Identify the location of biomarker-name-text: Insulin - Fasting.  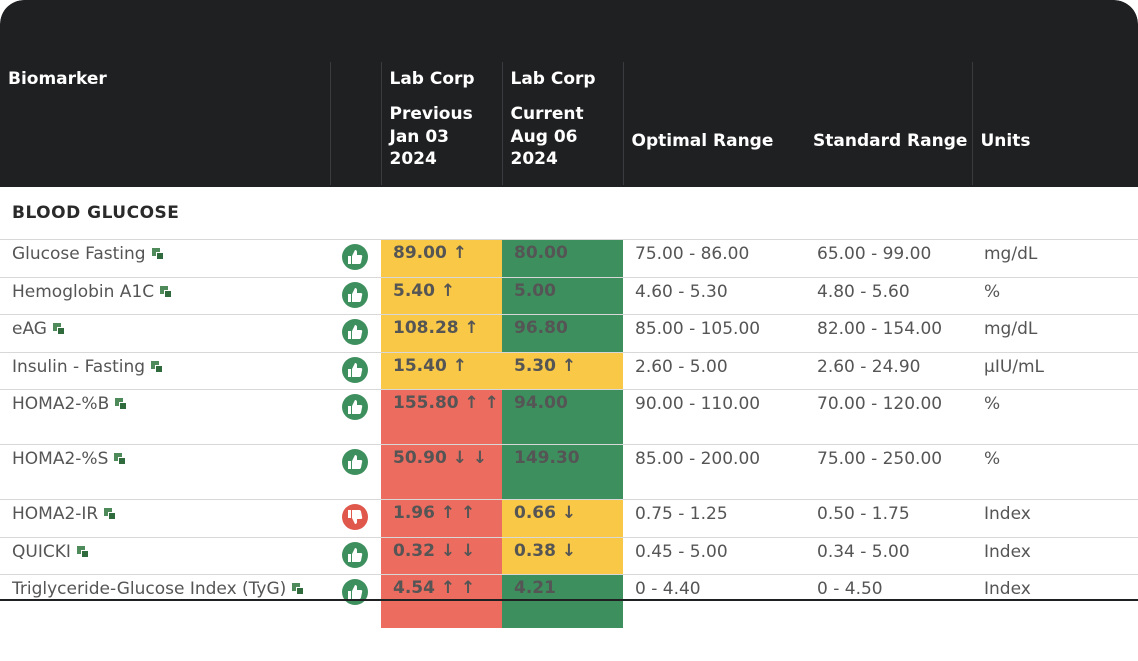
(79, 366).